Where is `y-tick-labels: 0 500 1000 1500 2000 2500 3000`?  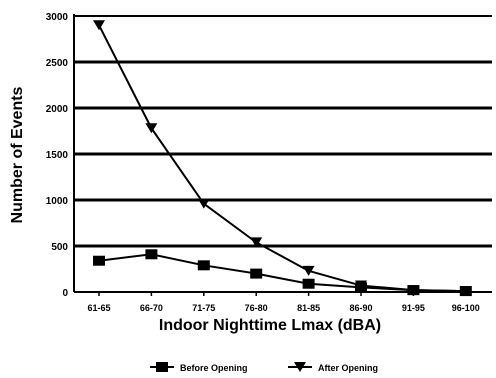 y-tick-labels: 0 500 1000 1500 2000 2500 3000 is located at coordinates (57, 155).